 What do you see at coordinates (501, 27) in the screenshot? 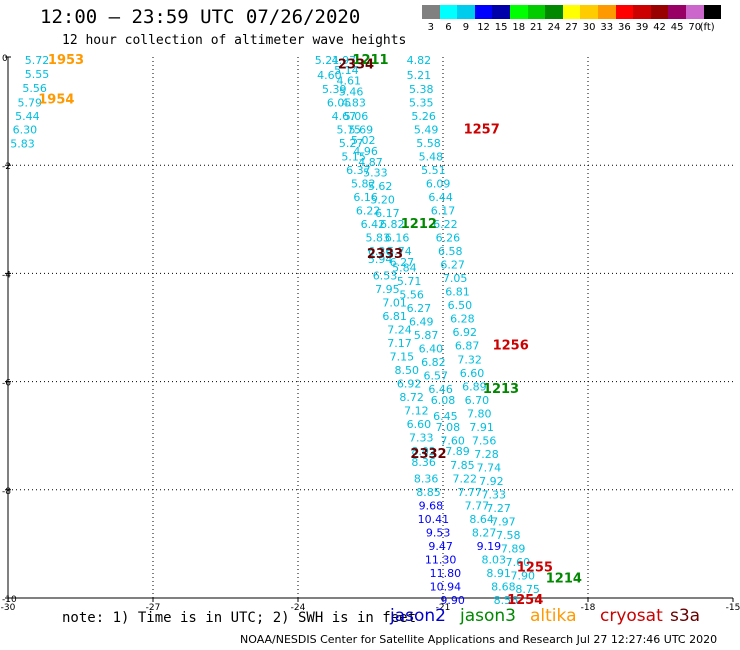
I see `colorbar-label: 15` at bounding box center [501, 27].